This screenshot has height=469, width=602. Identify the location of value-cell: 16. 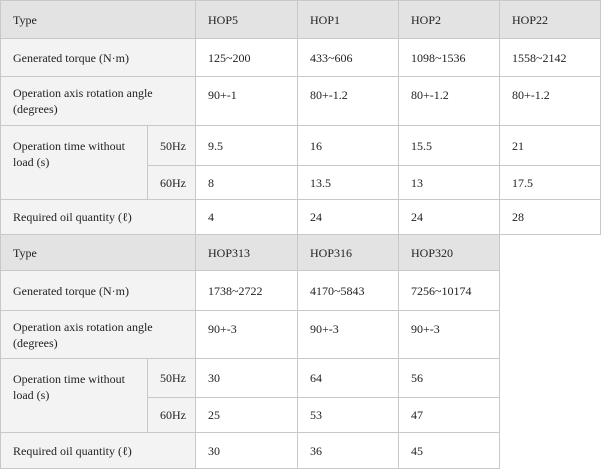
(348, 145).